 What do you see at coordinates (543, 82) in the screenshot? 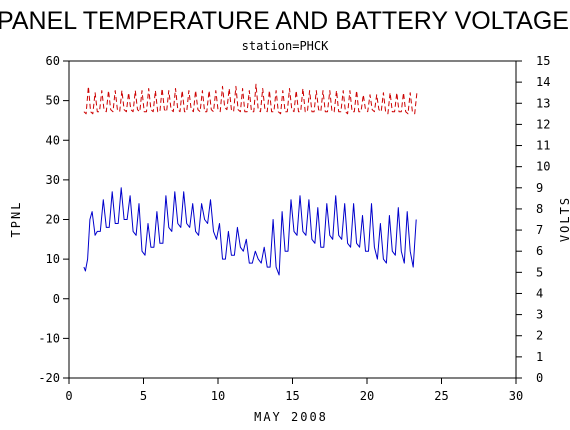
I see `y-right-tick-label: 14` at bounding box center [543, 82].